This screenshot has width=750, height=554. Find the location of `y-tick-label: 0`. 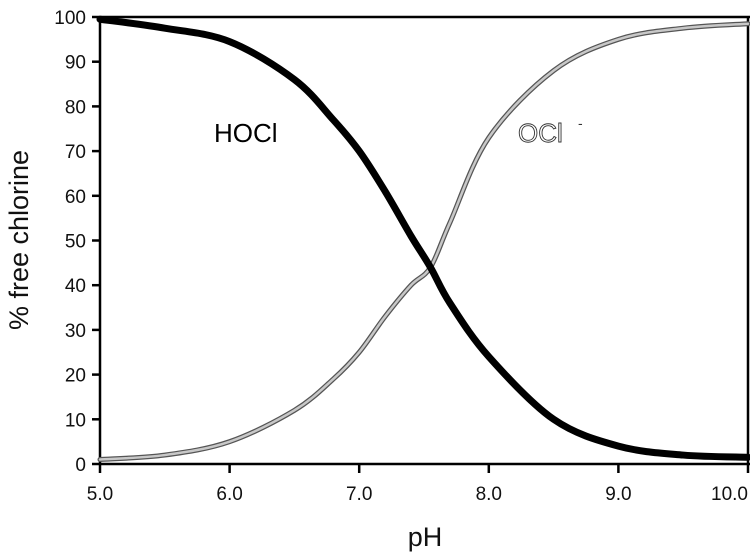

y-tick-label: 0 is located at coordinates (80, 465).